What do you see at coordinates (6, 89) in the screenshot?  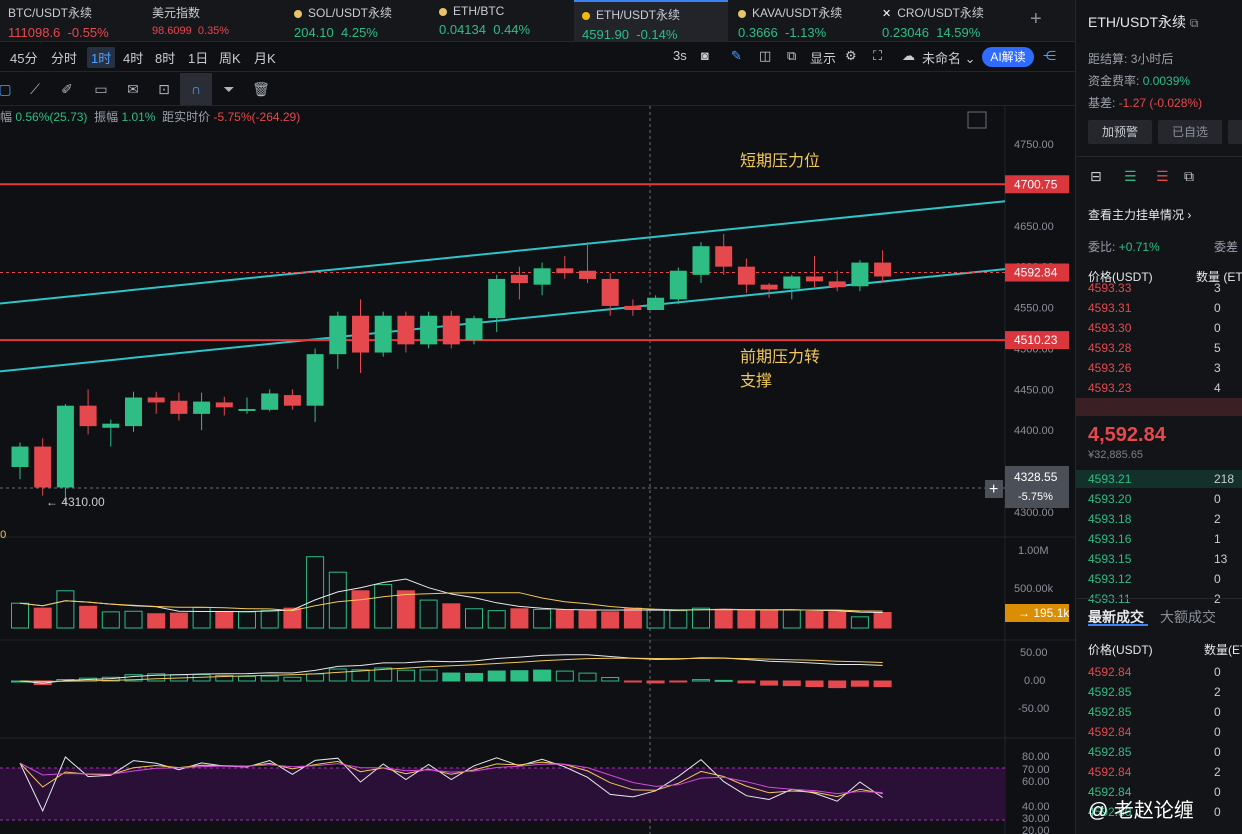 I see `cursor-icon: ▢` at bounding box center [6, 89].